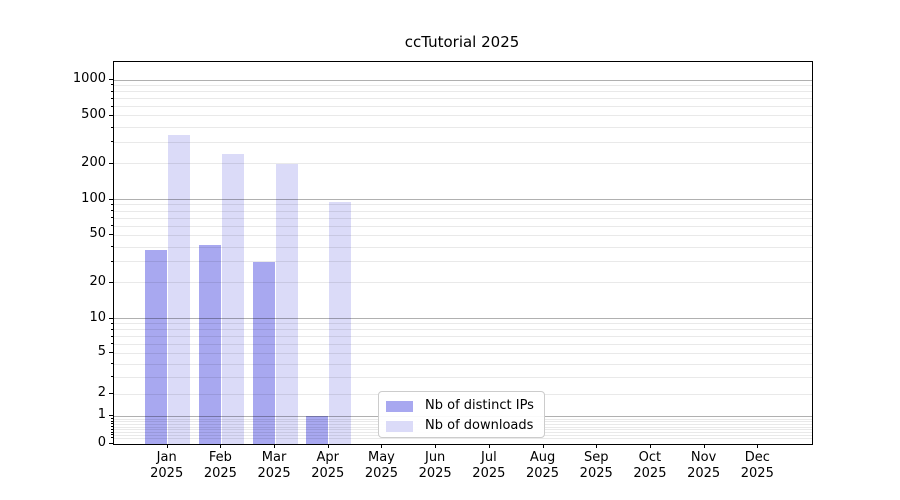 Image resolution: width=900 pixels, height=500 pixels. What do you see at coordinates (399, 406) in the screenshot?
I see `legend-swatch-distinct-ips` at bounding box center [399, 406].